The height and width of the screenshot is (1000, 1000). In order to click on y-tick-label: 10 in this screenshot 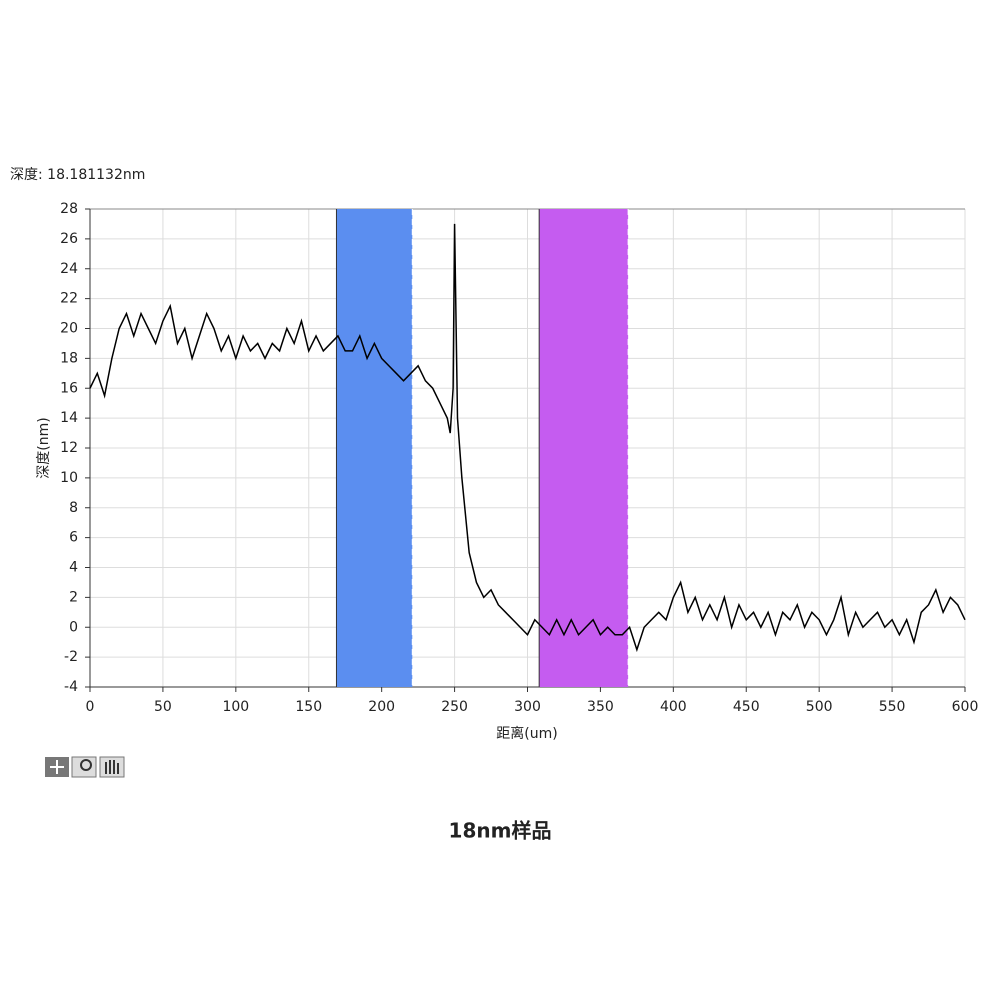, I will do `click(69, 478)`.